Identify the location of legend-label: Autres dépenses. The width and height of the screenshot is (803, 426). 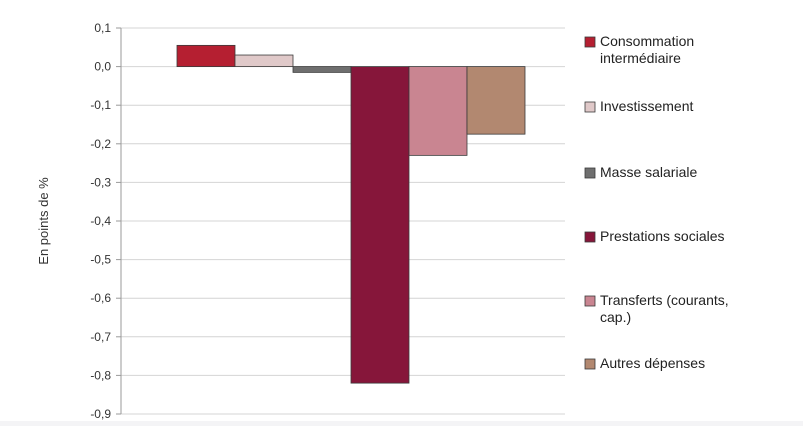
(652, 363).